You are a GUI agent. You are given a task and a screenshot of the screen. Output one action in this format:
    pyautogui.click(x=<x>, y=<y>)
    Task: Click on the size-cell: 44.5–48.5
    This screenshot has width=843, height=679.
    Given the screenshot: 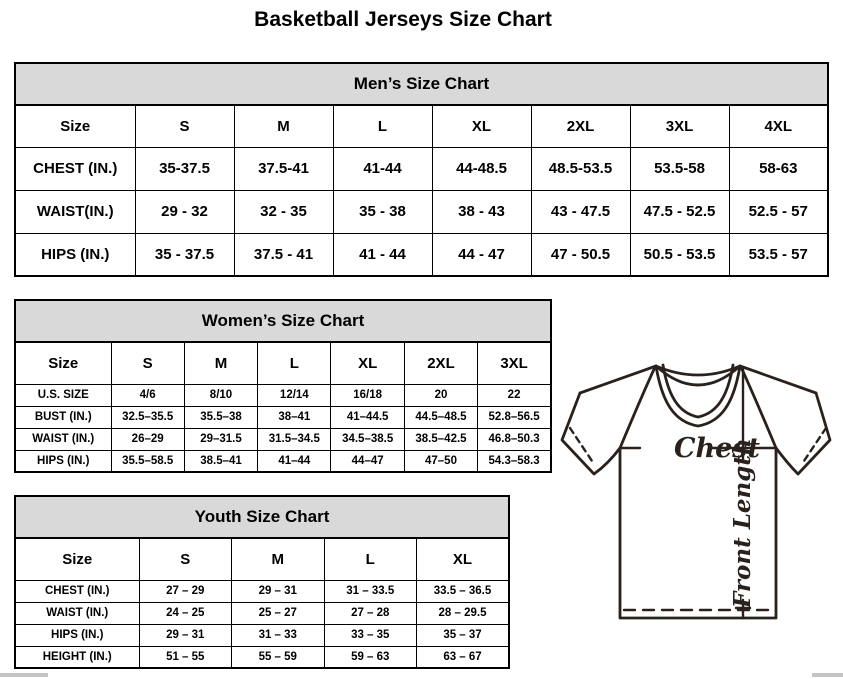 What is the action you would take?
    pyautogui.click(x=441, y=417)
    